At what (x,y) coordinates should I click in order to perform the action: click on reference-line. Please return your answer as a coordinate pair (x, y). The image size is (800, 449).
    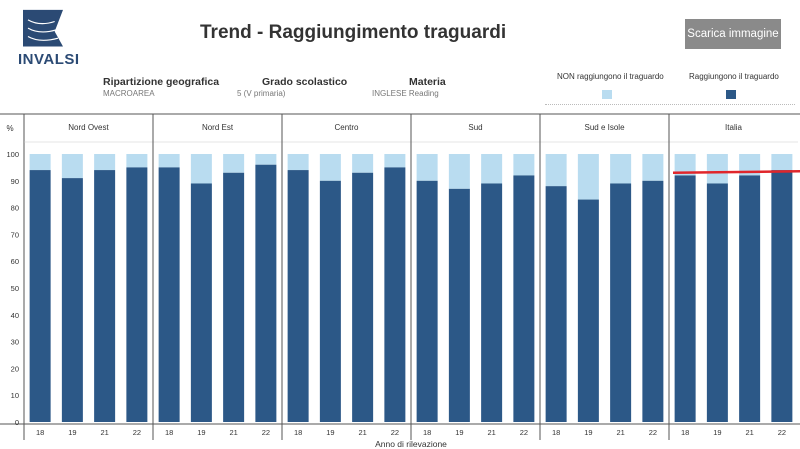
    Looking at the image, I should click on (736, 172).